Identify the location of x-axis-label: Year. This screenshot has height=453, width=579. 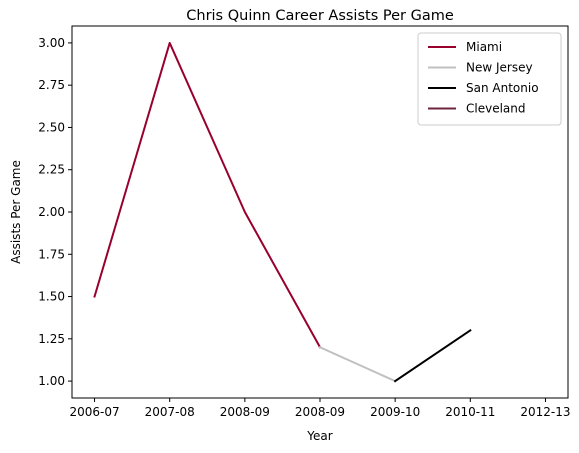
(319, 436).